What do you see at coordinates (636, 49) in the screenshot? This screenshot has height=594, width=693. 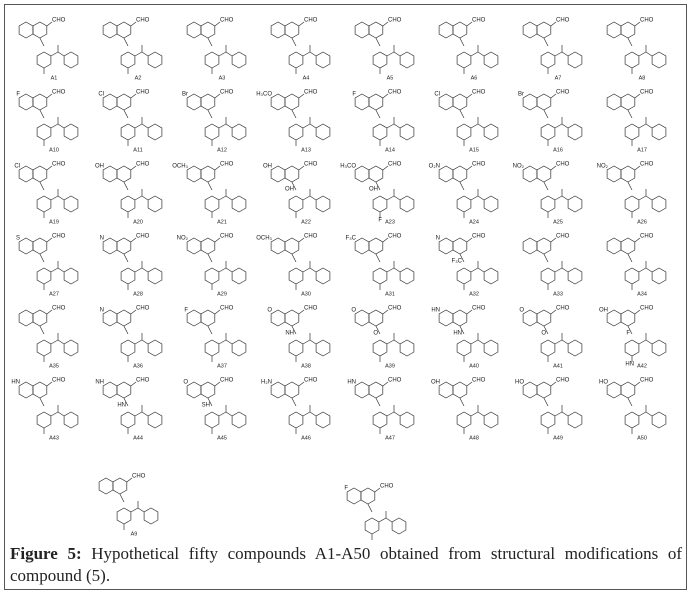 I see `compound: CHO A8` at bounding box center [636, 49].